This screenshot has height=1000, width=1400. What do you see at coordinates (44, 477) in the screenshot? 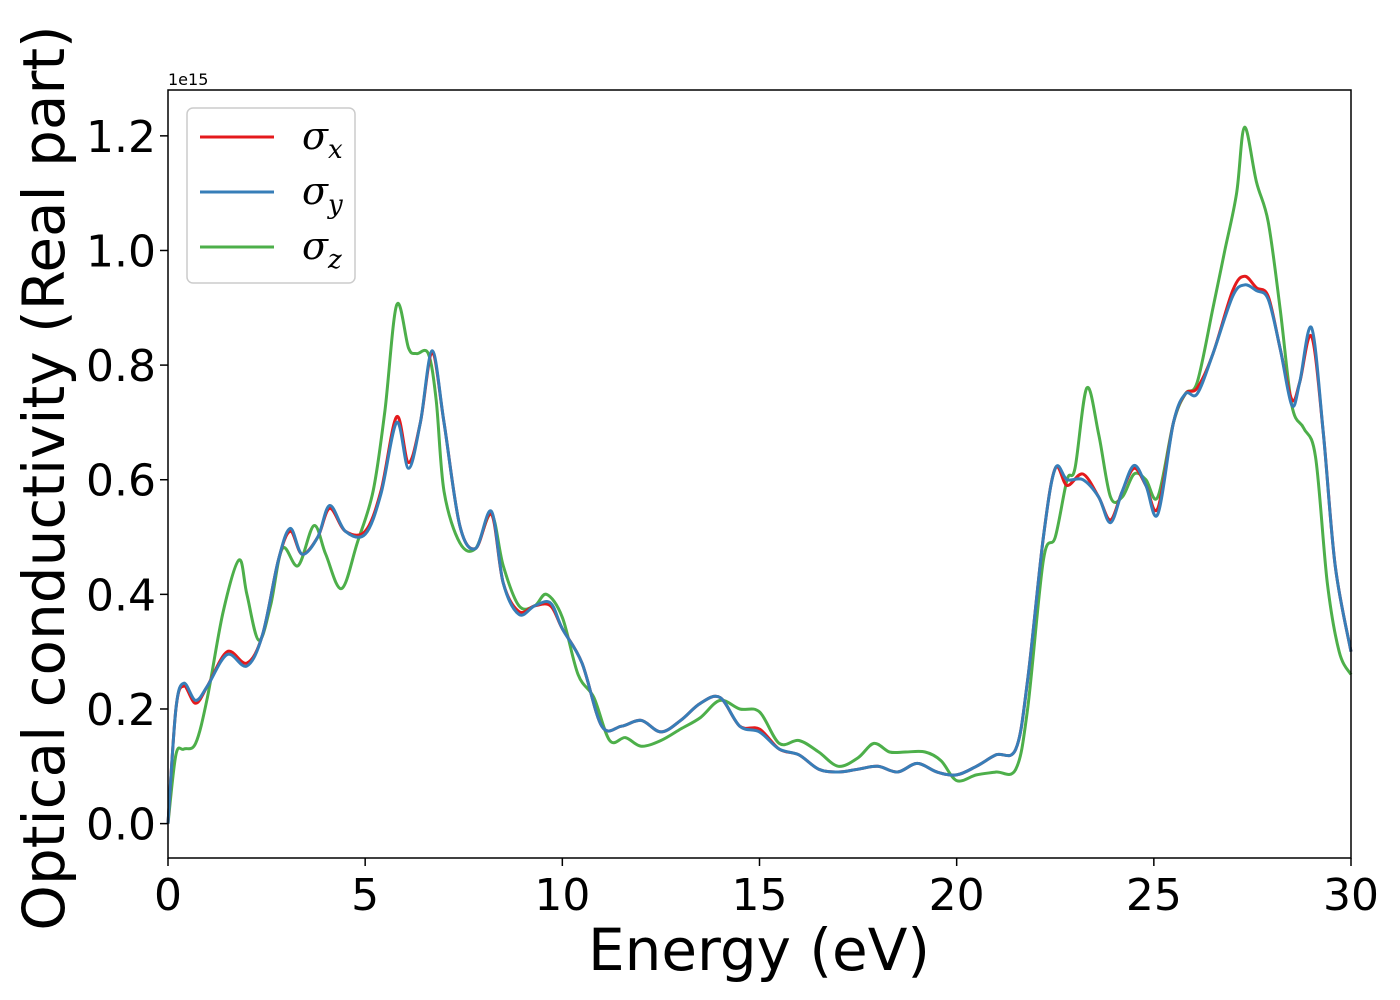
I see `y-axis-label: Optical conductivity (Real part)` at bounding box center [44, 477].